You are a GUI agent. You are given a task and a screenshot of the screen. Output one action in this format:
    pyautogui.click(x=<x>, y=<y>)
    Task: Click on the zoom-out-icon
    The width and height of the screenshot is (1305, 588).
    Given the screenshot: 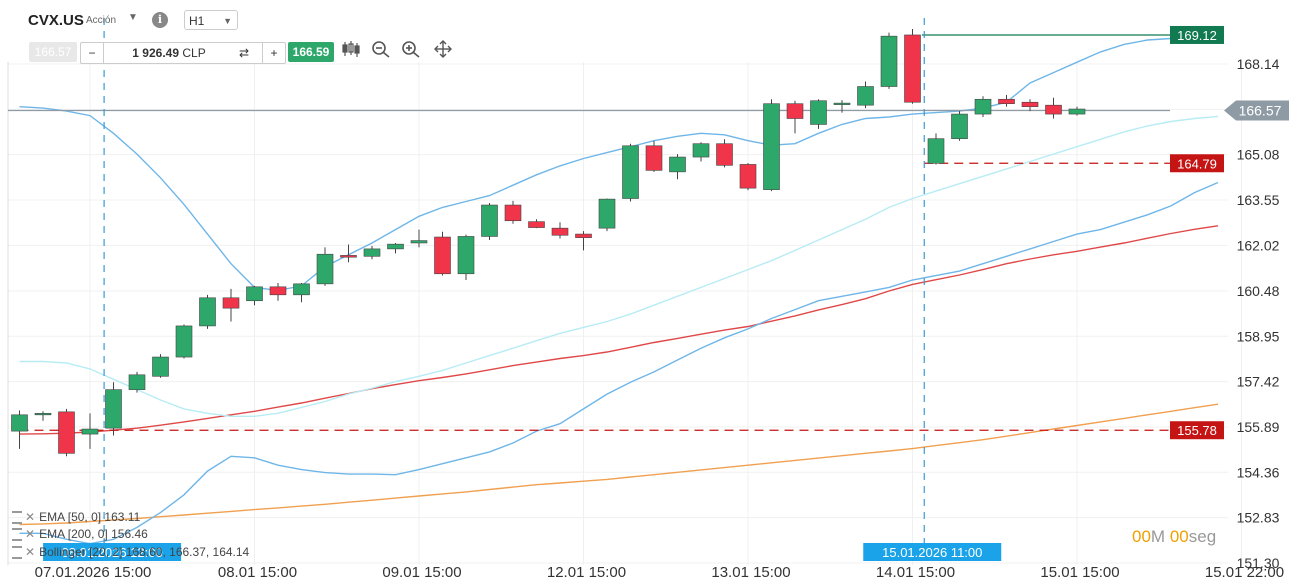 What is the action you would take?
    pyautogui.click(x=381, y=51)
    